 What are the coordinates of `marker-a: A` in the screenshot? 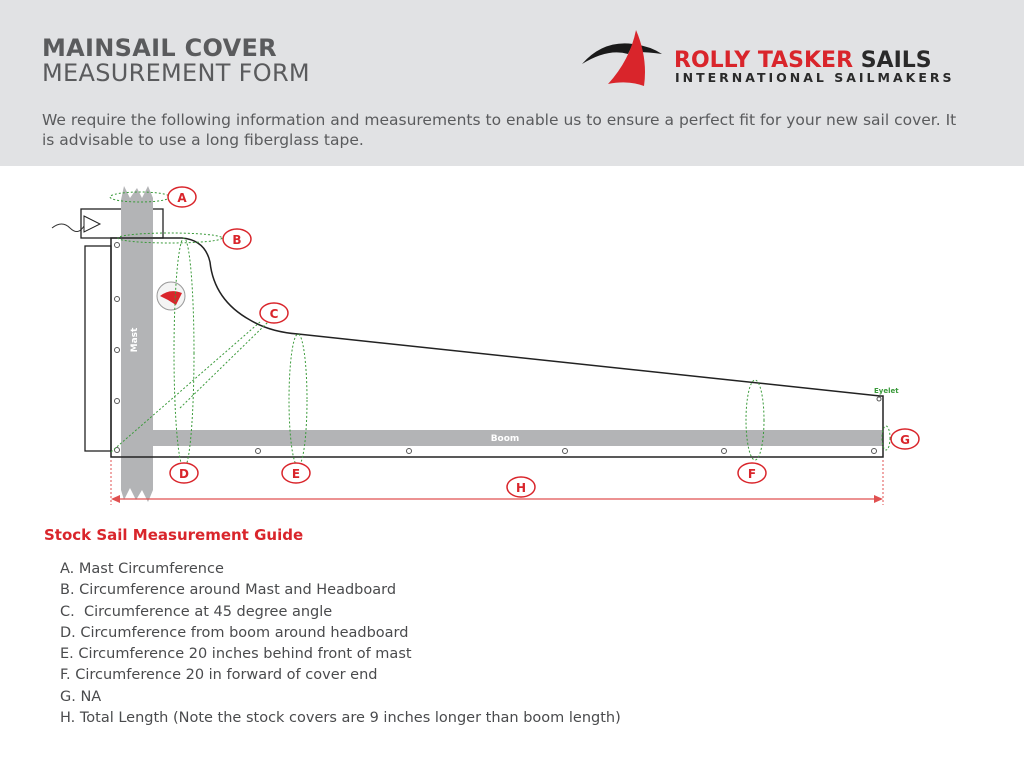 It's located at (182, 197).